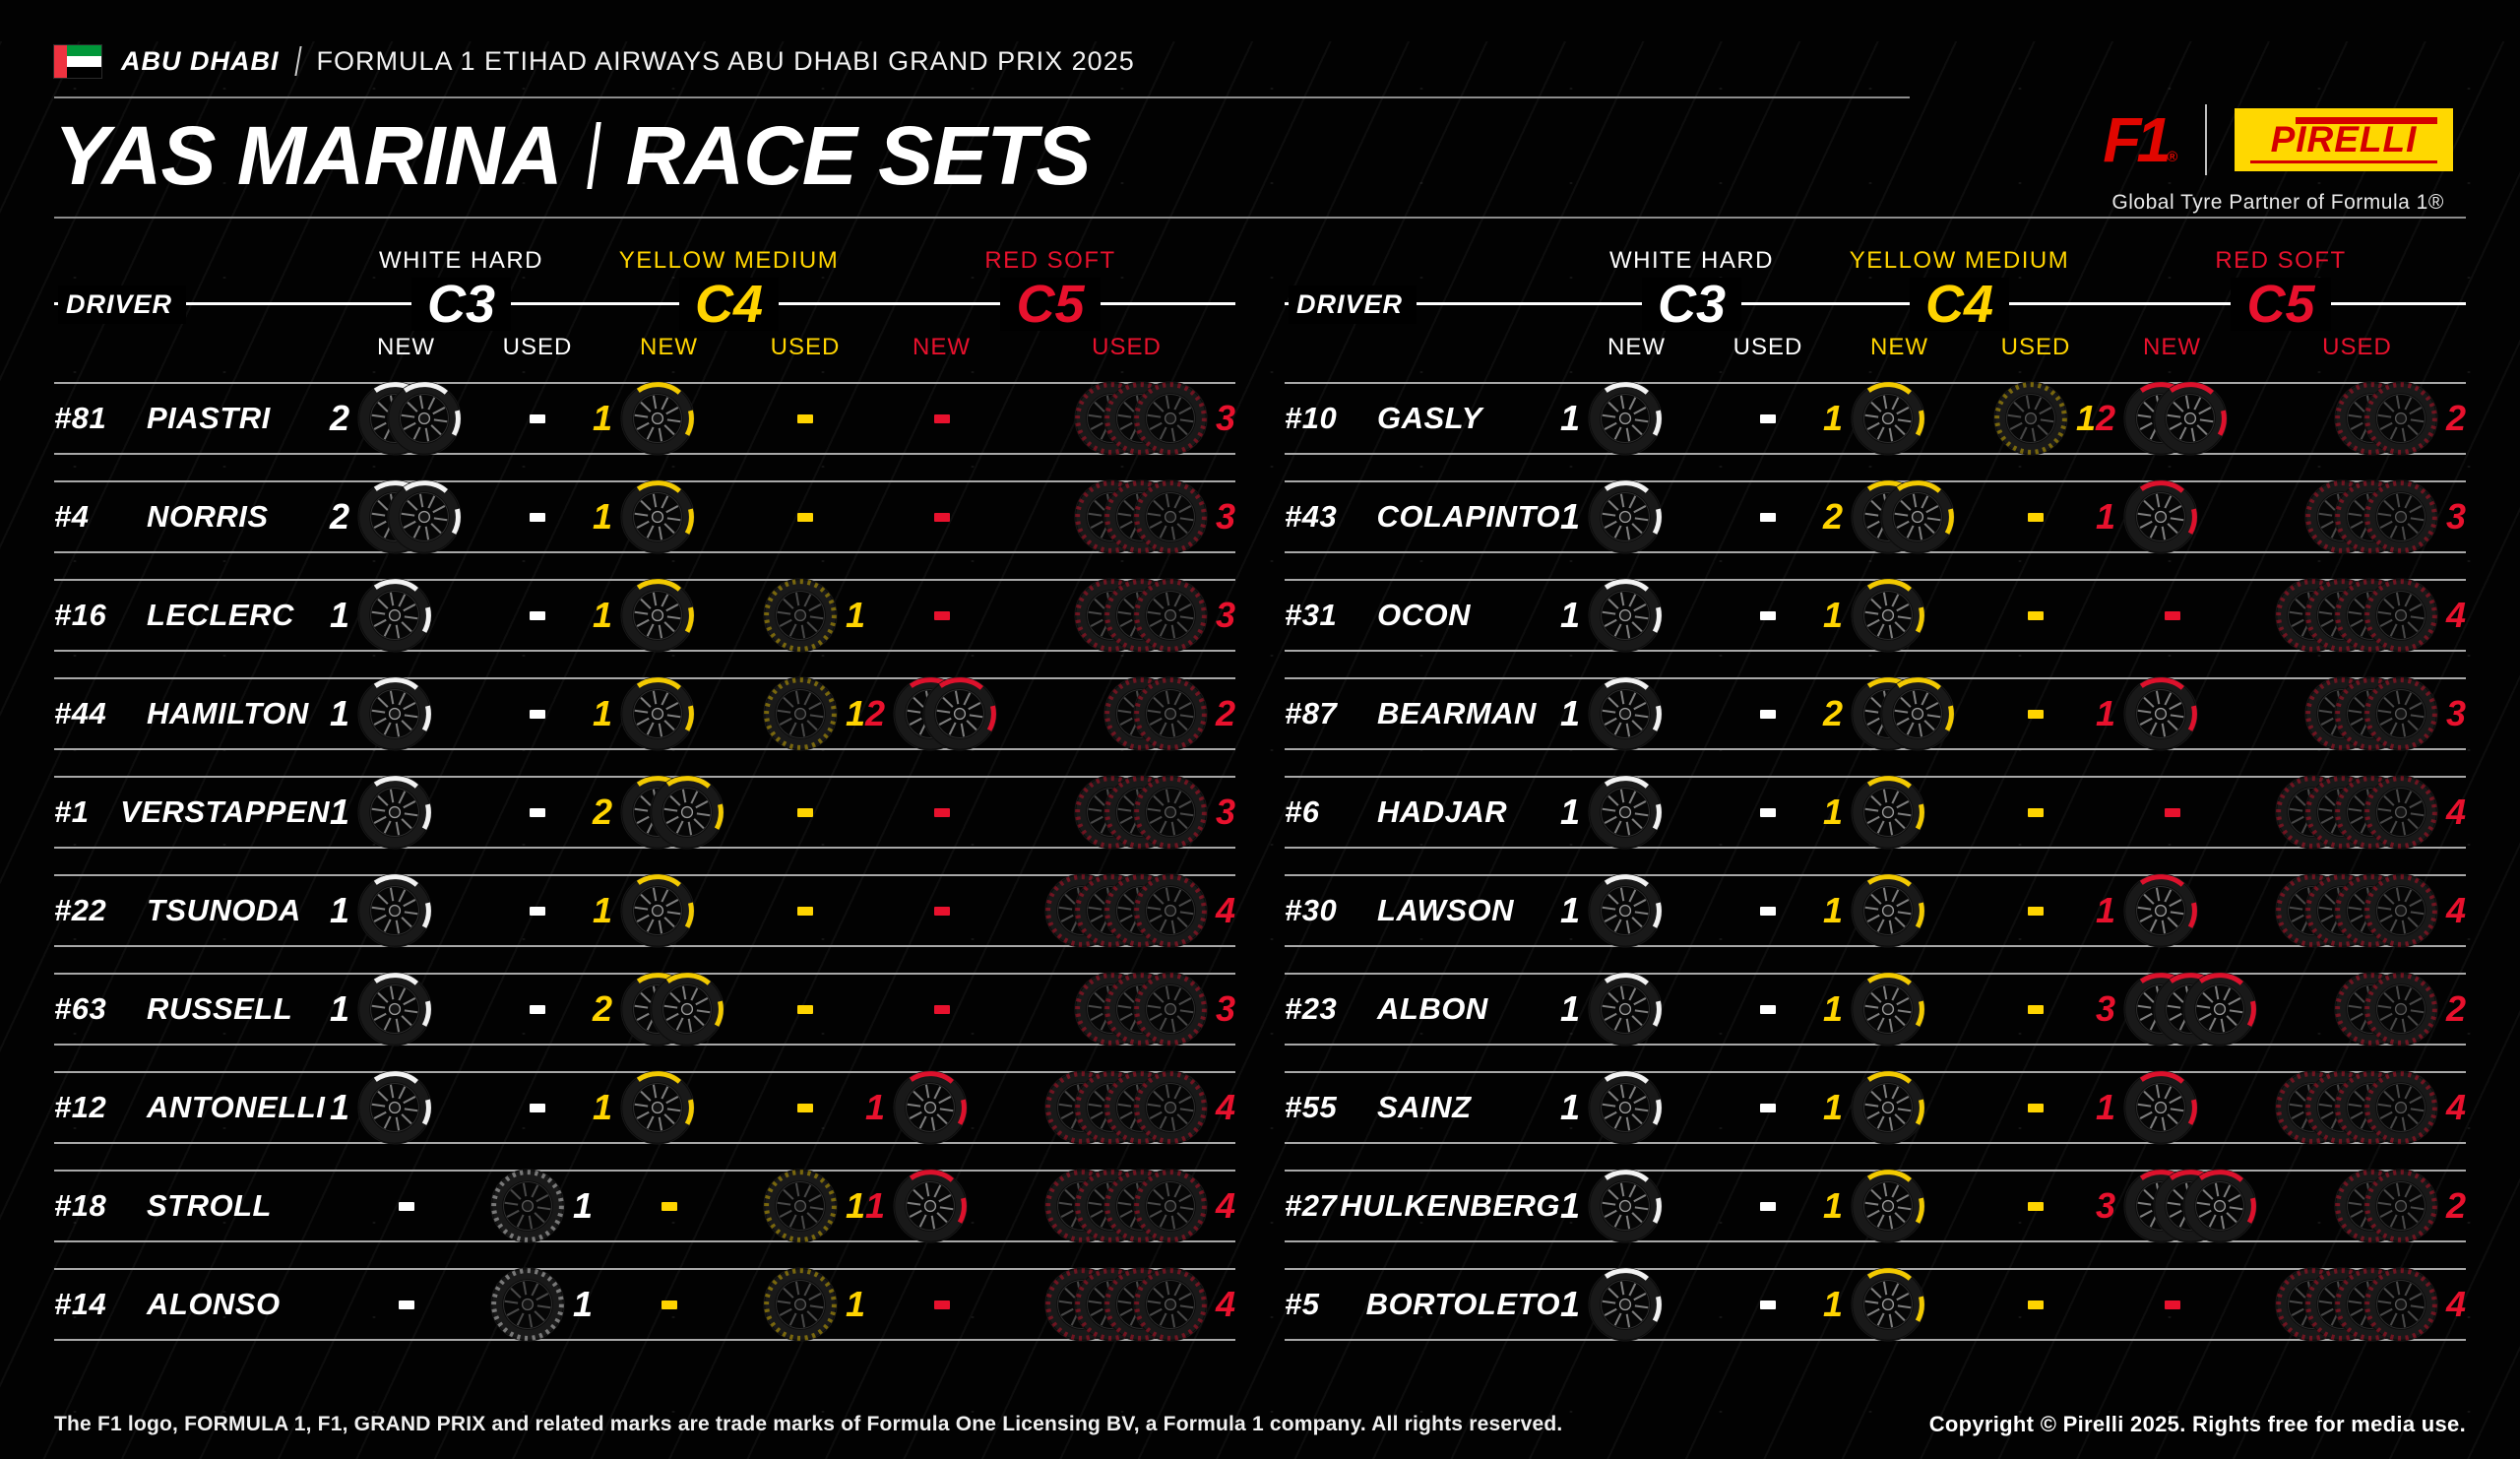  I want to click on set-count: 3, so click(1225, 812).